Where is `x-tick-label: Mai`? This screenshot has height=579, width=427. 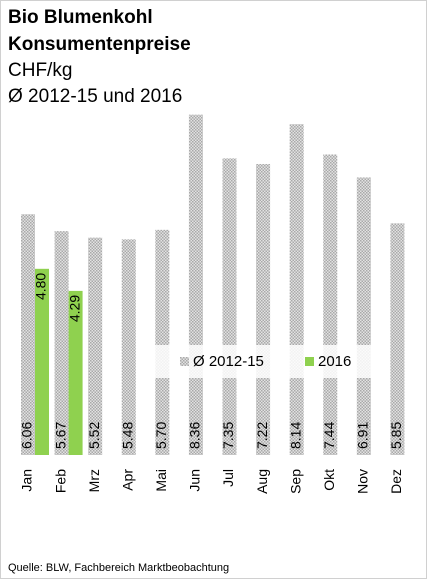 x-tick-label: Mai is located at coordinates (161, 480).